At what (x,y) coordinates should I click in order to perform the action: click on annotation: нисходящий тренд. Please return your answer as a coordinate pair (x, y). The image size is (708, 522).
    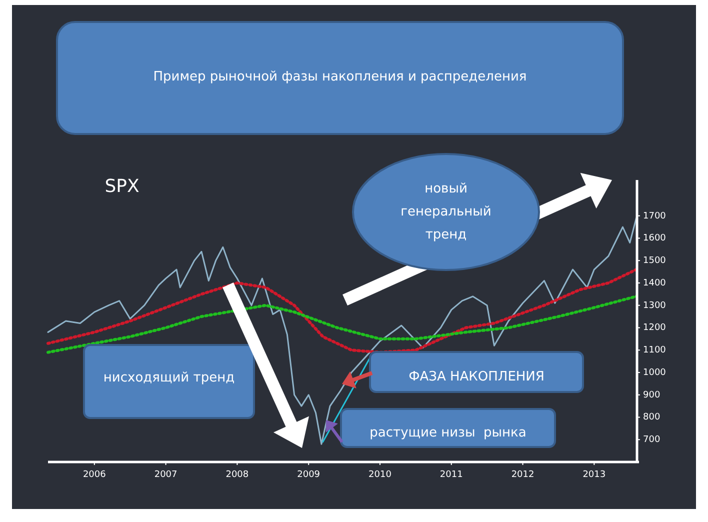
    Looking at the image, I should click on (169, 378).